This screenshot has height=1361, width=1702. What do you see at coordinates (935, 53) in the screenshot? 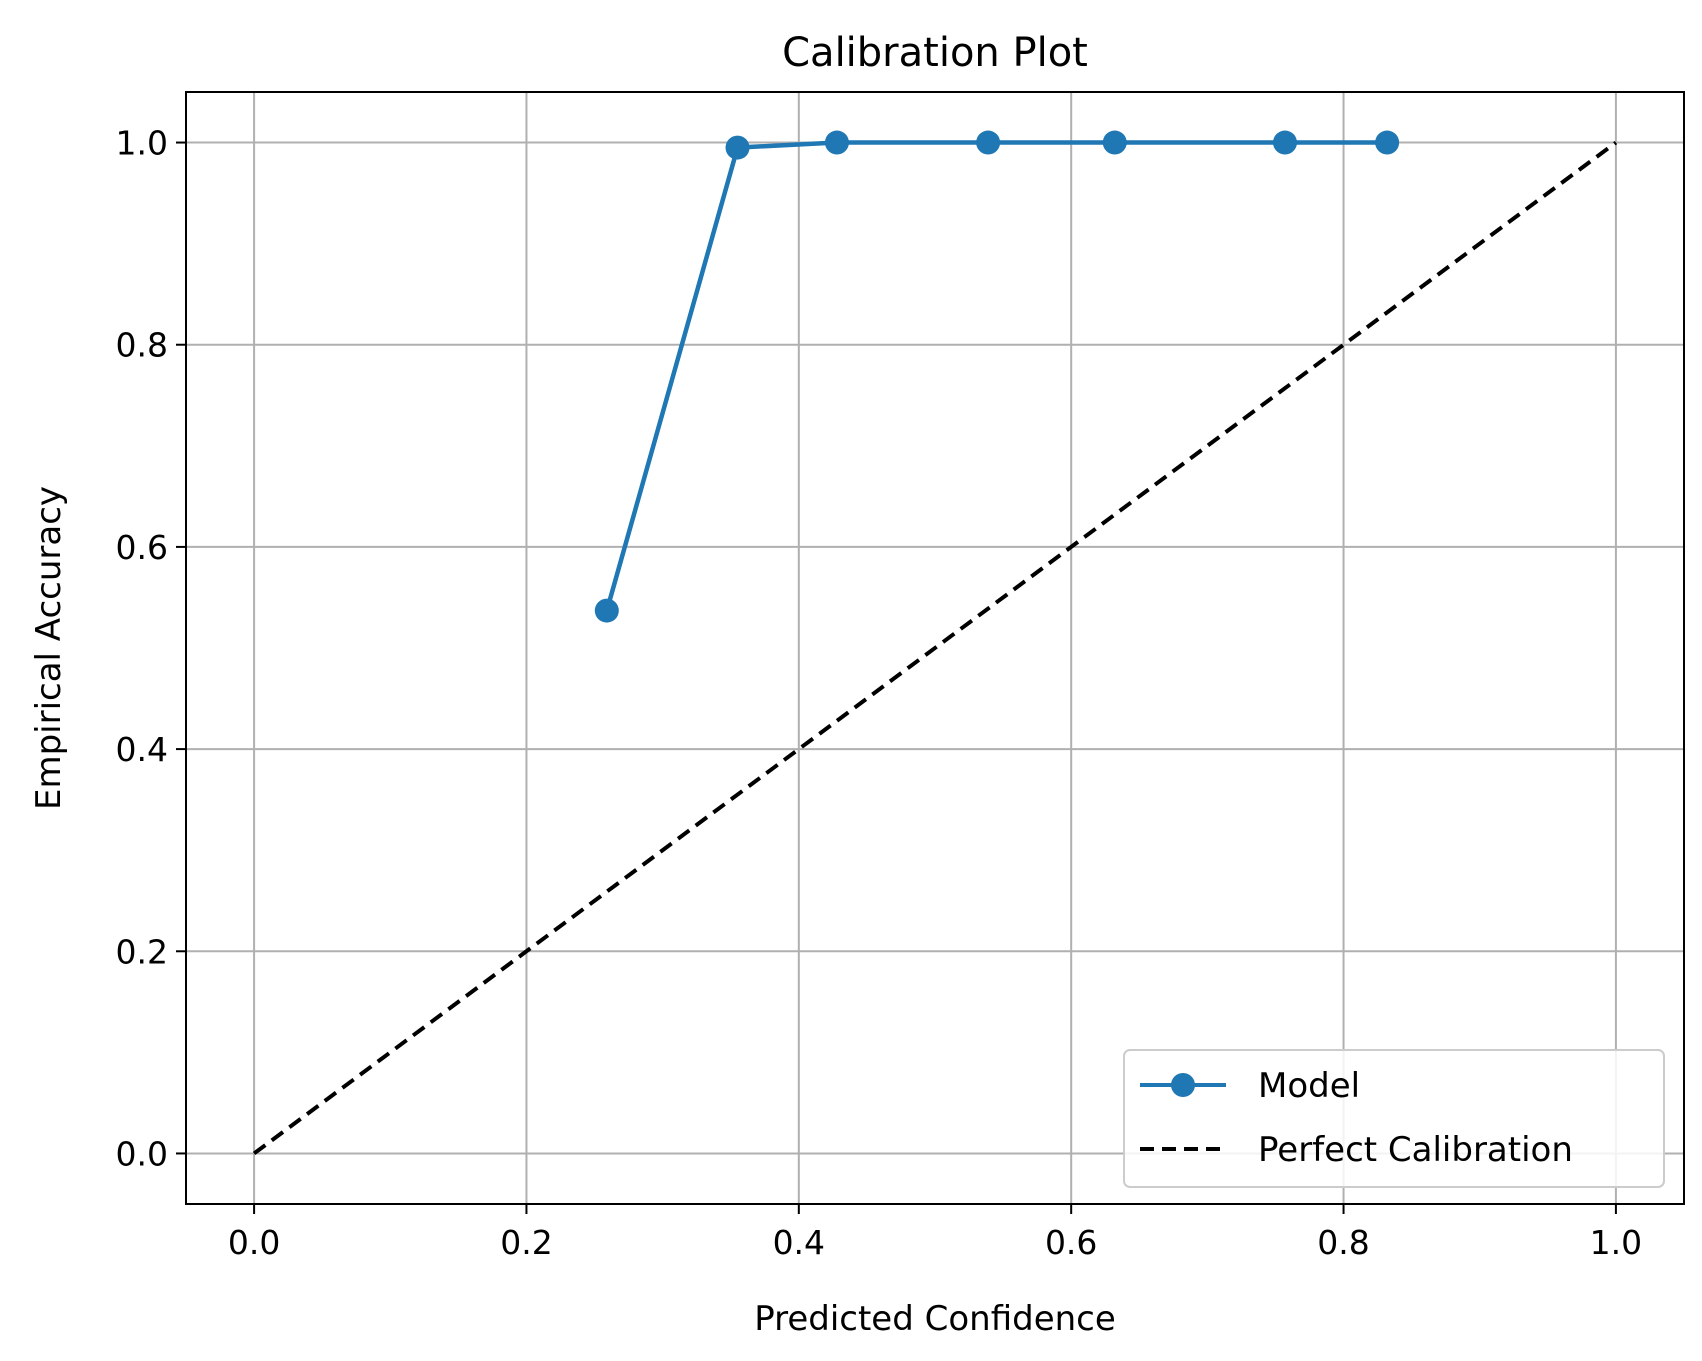
I see `chart-title: Calibration Plot` at bounding box center [935, 53].